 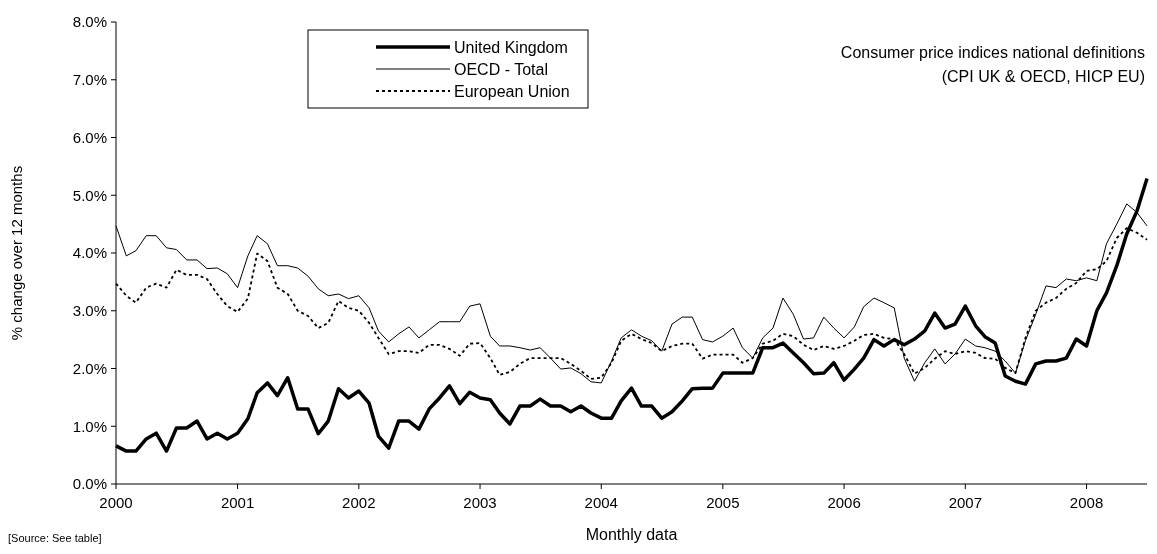 What do you see at coordinates (601, 502) in the screenshot?
I see `x-tick-label: 2004` at bounding box center [601, 502].